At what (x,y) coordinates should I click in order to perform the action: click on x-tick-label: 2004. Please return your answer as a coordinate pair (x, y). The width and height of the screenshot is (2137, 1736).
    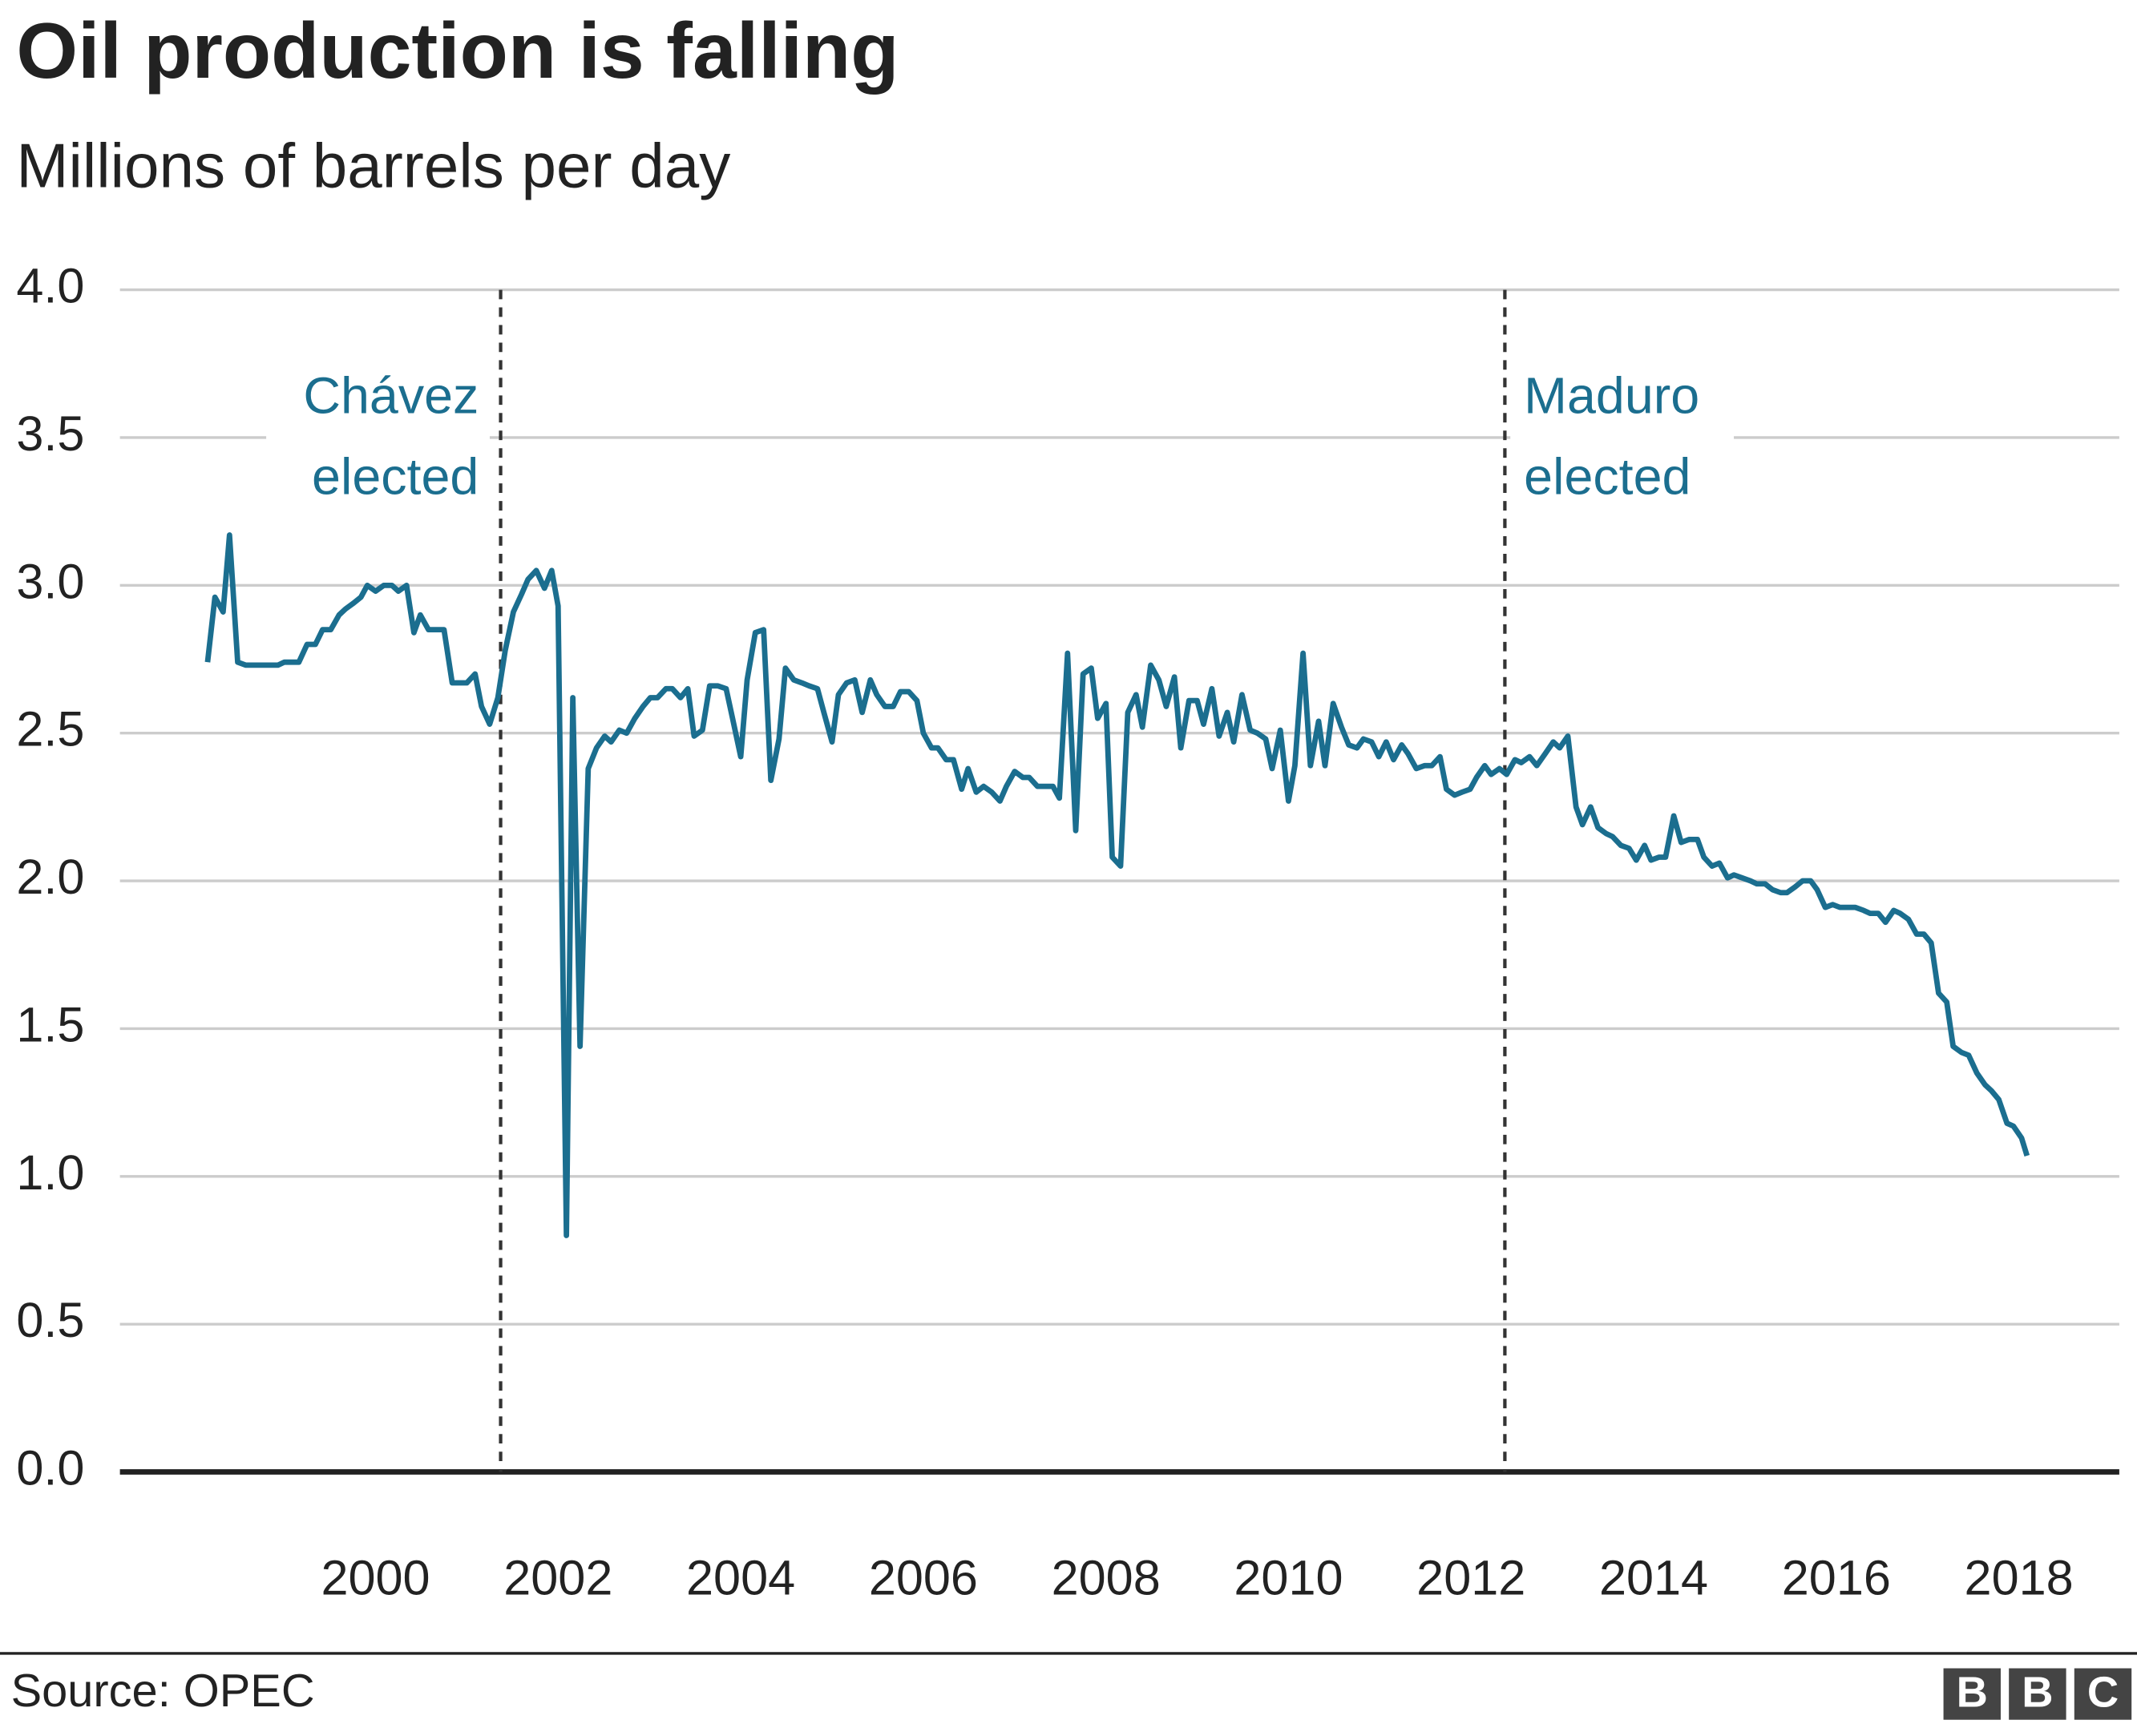
    Looking at the image, I should click on (741, 1578).